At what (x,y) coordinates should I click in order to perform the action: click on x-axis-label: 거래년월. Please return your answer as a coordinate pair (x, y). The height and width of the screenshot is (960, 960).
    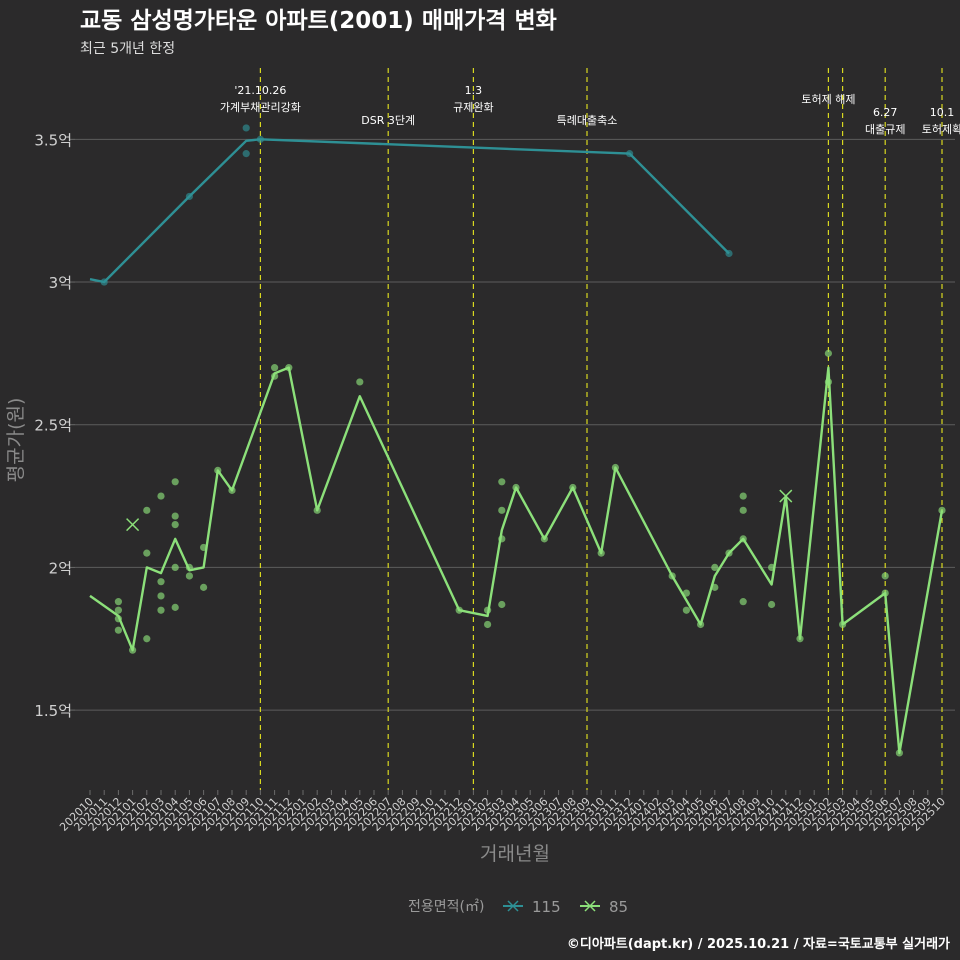
    Looking at the image, I should click on (515, 854).